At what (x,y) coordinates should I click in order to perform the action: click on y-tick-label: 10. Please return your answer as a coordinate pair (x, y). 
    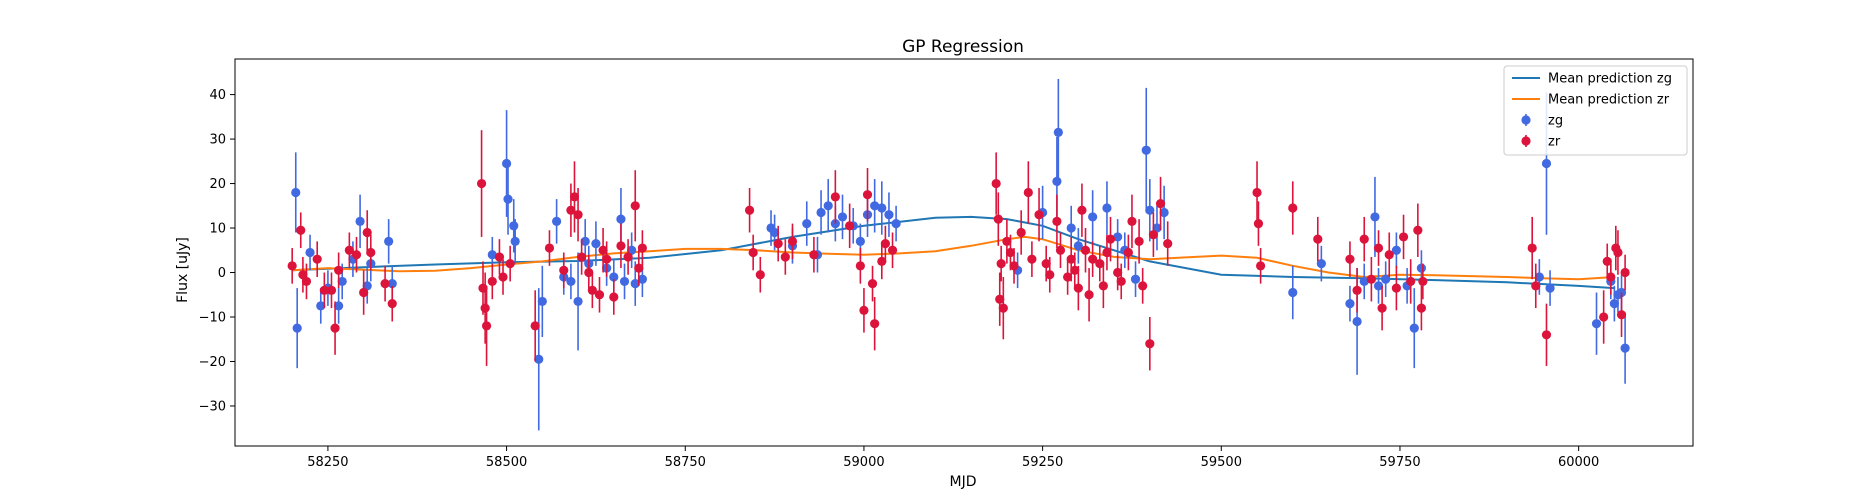
    Looking at the image, I should click on (217, 229).